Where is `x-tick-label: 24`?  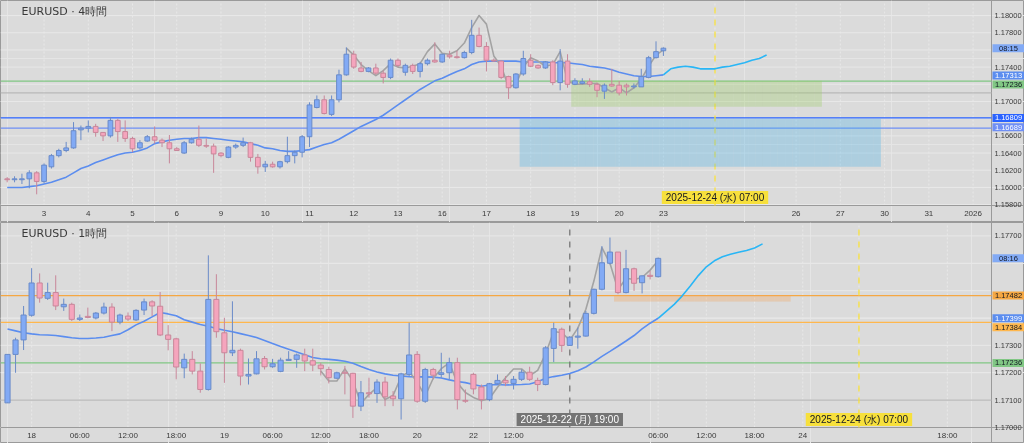 x-tick-label: 24 is located at coordinates (803, 435).